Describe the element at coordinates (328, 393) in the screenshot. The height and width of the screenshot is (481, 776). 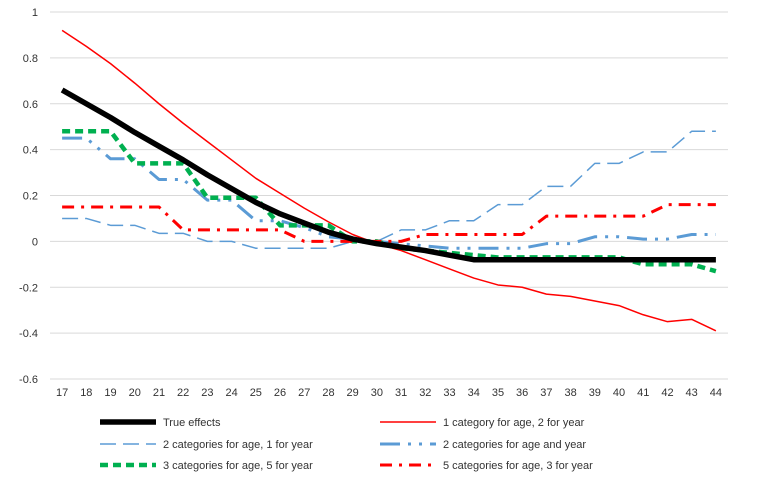
I see `x-tick-label: 28` at that location.